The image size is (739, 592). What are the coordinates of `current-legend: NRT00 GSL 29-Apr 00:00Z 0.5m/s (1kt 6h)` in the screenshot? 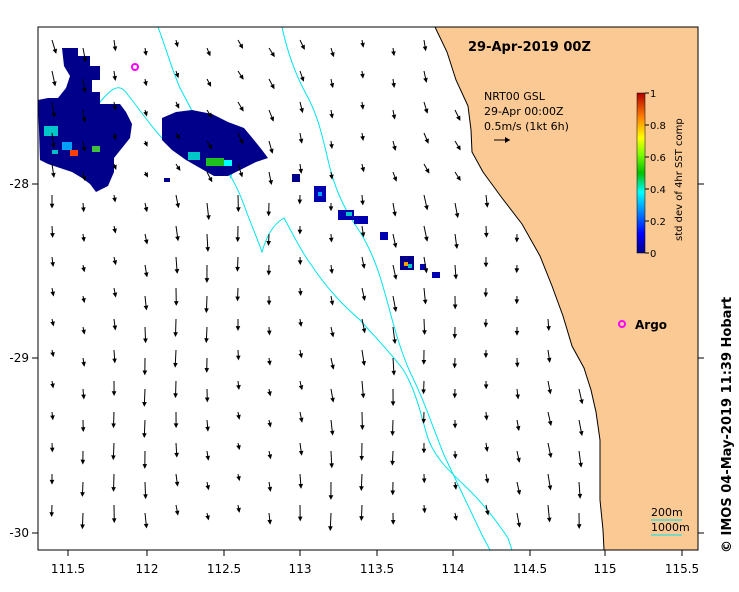 It's located at (526, 116).